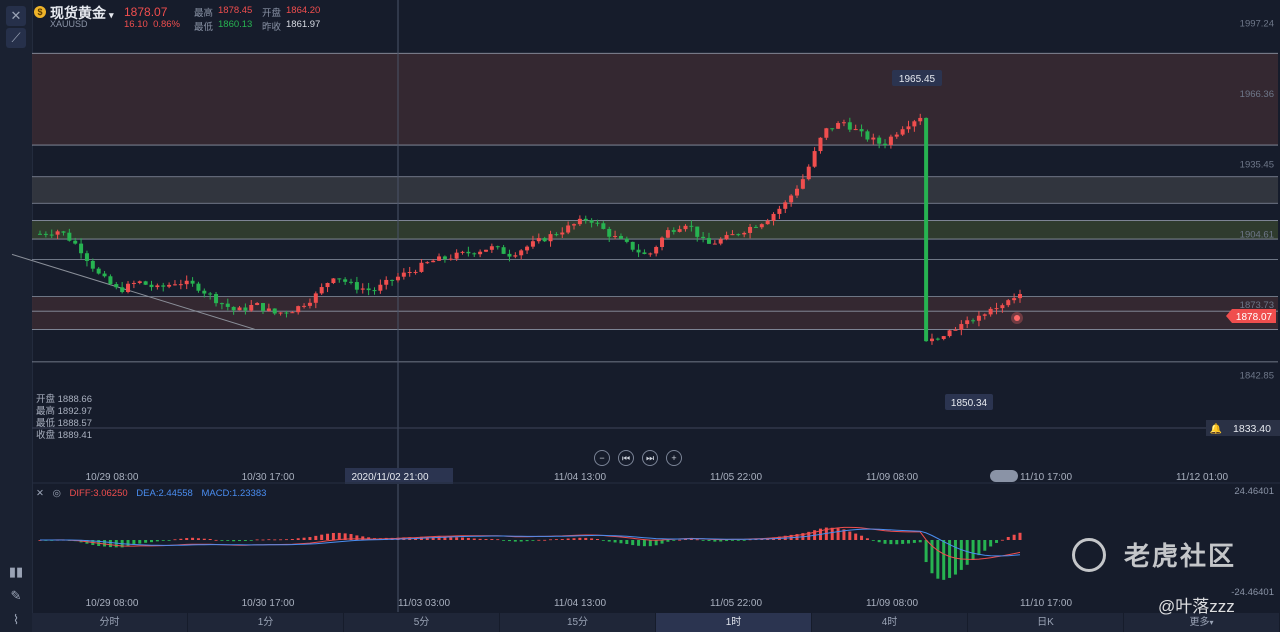 This screenshot has width=1280, height=632. I want to click on low-marker-label: 1850.34, so click(969, 403).